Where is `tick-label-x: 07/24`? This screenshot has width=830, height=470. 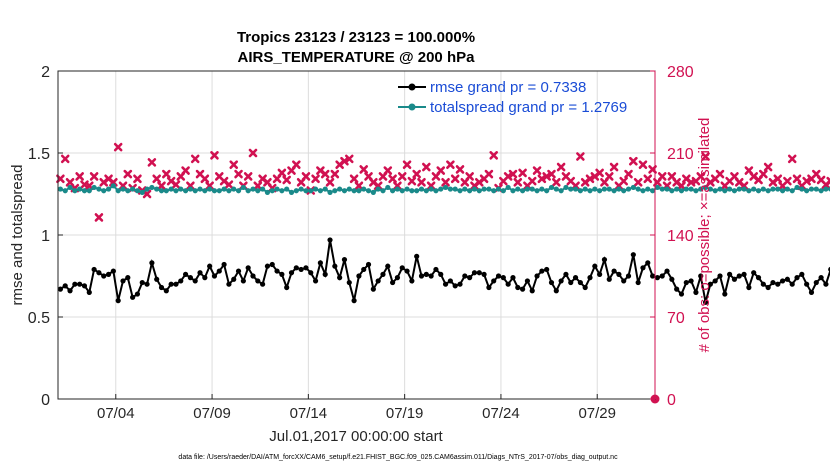
tick-label-x: 07/24 is located at coordinates (501, 413).